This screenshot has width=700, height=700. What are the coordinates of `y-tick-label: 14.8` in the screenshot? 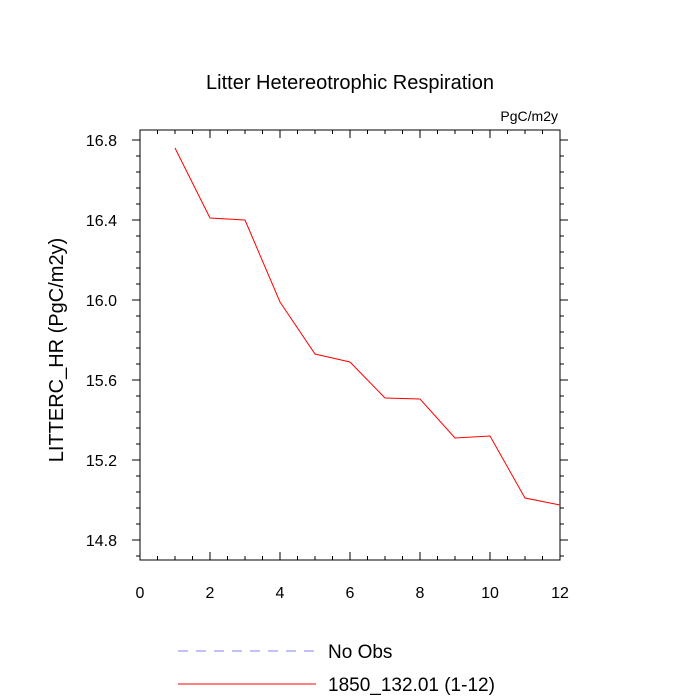 It's located at (101, 541).